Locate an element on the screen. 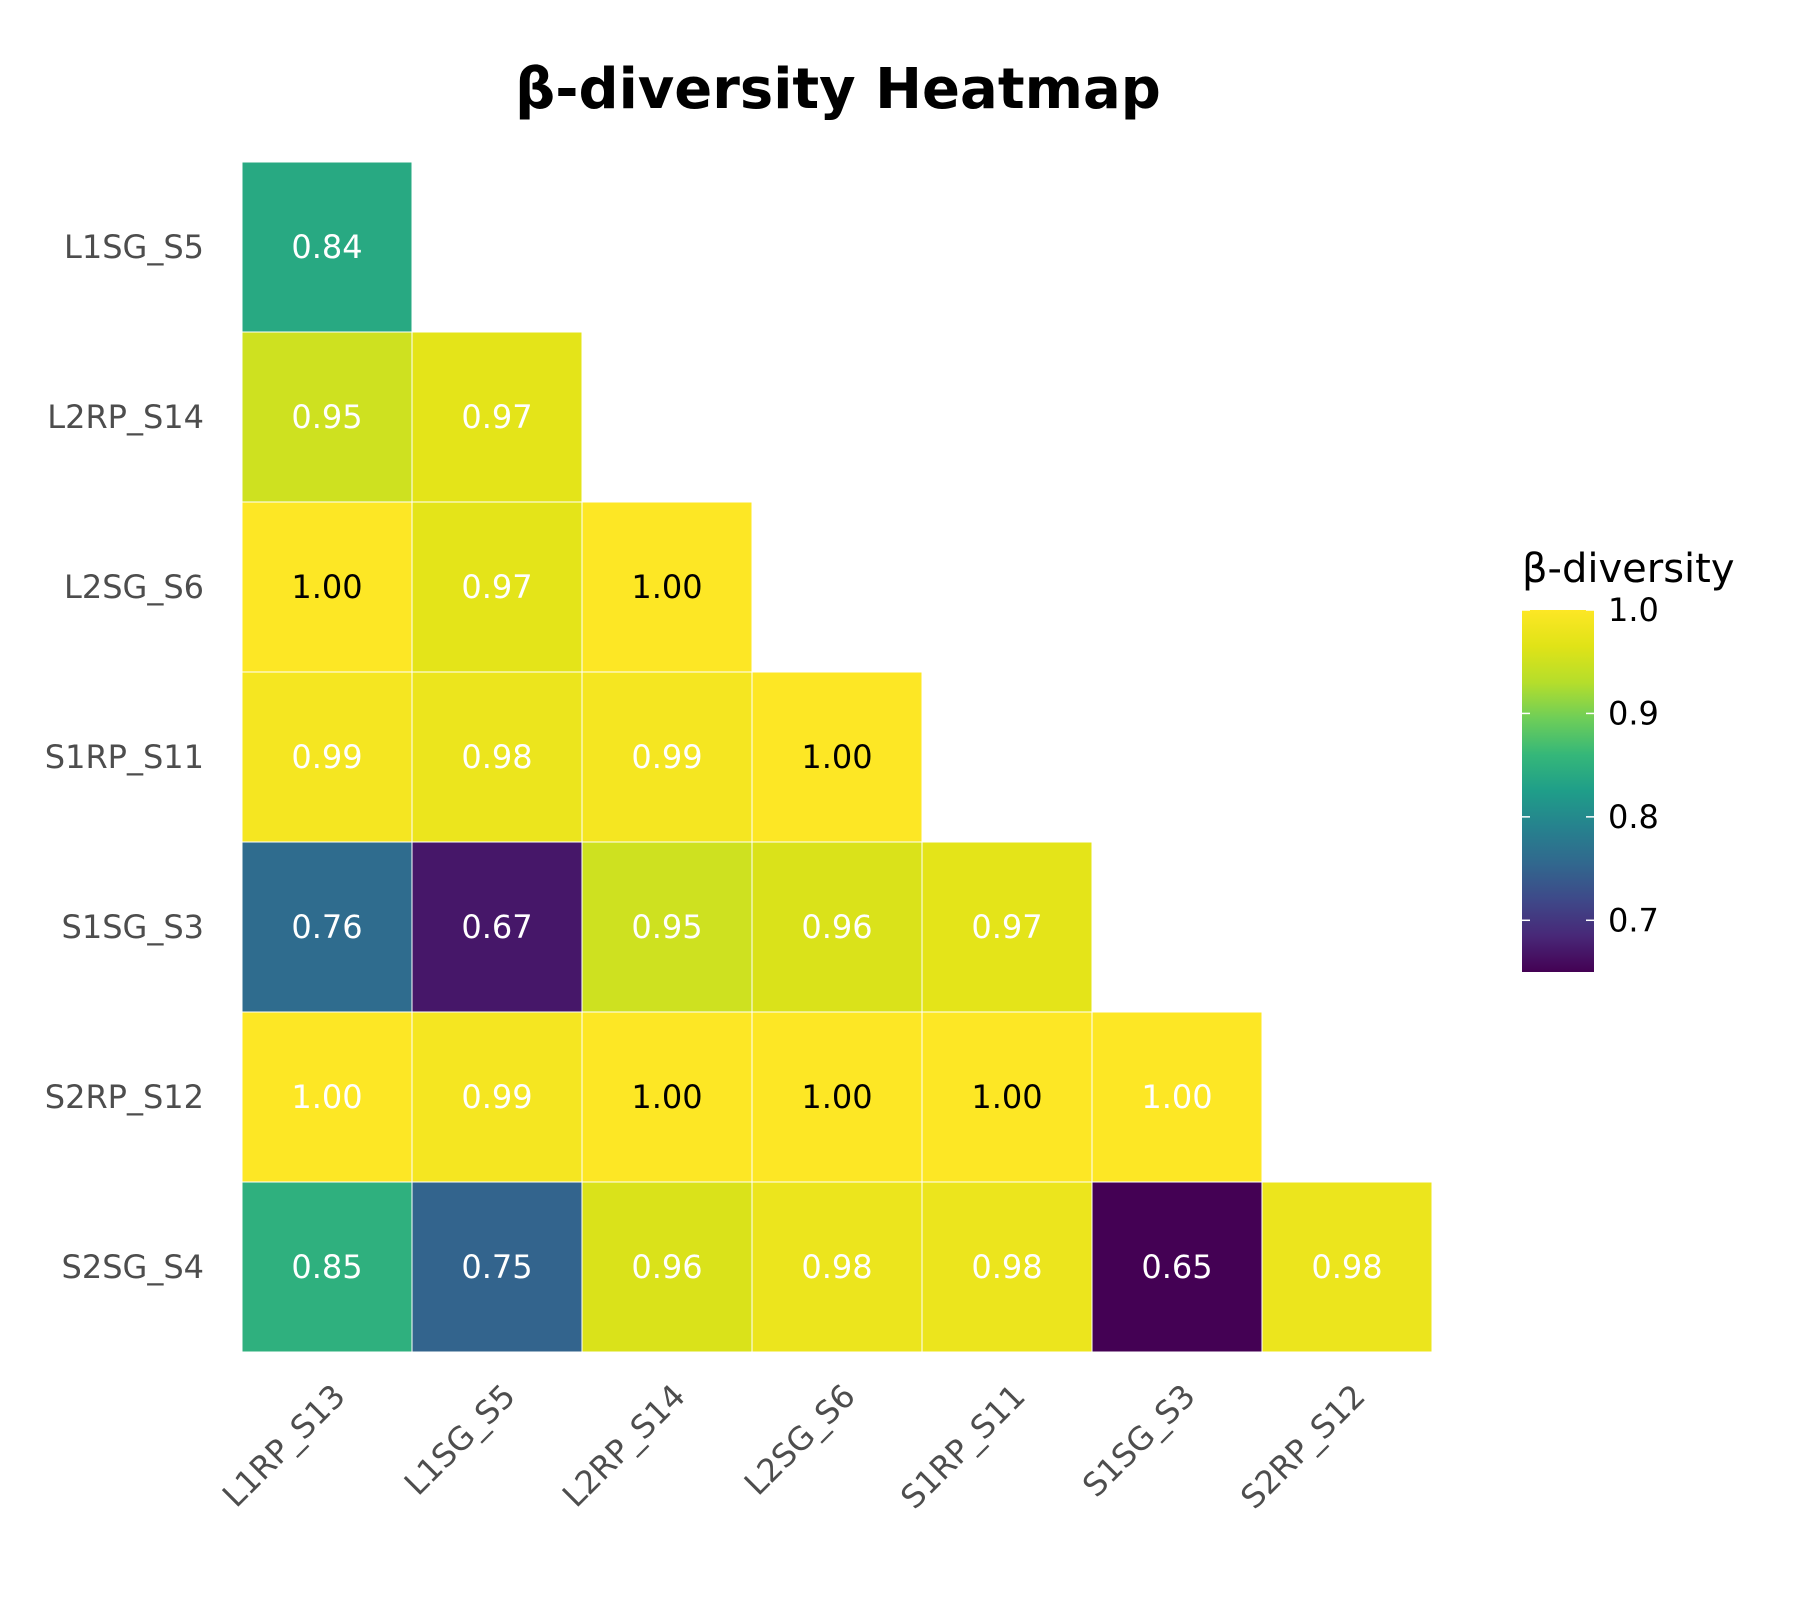  heatmap-cell-S2SG_S4-S1RP_S11 is located at coordinates (1007, 1267).